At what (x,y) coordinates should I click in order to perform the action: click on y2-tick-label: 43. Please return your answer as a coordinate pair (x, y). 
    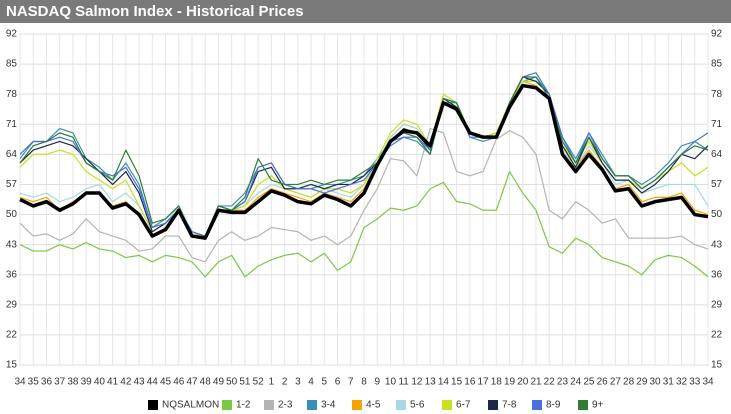
    Looking at the image, I should click on (717, 244).